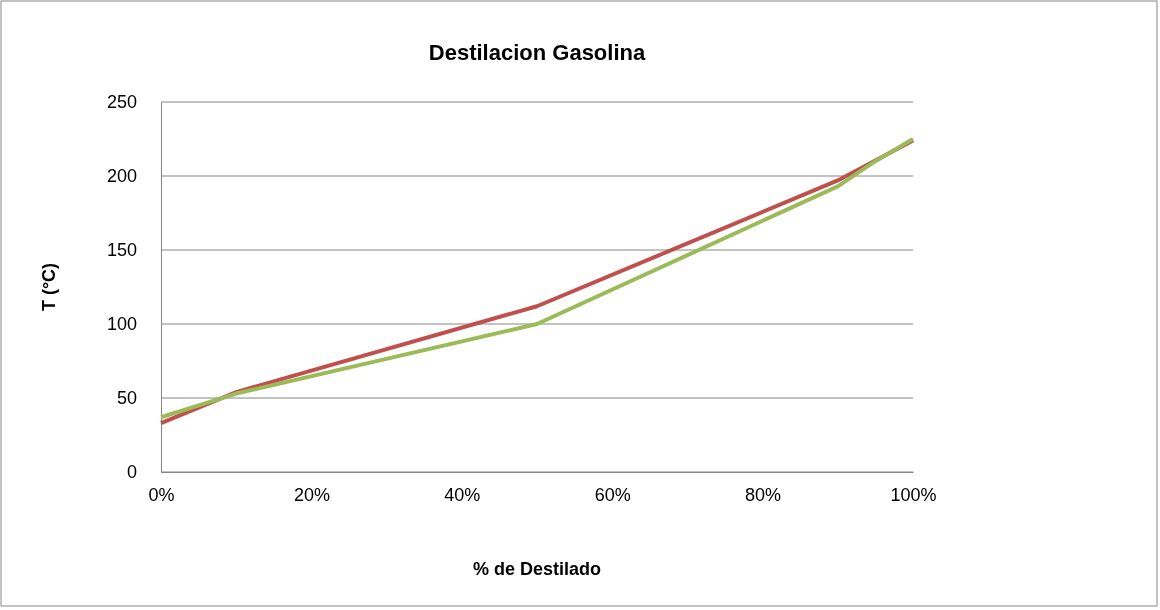 This screenshot has width=1160, height=610. Describe the element at coordinates (49, 287) in the screenshot. I see `y-axis-title: T (°C)` at that location.